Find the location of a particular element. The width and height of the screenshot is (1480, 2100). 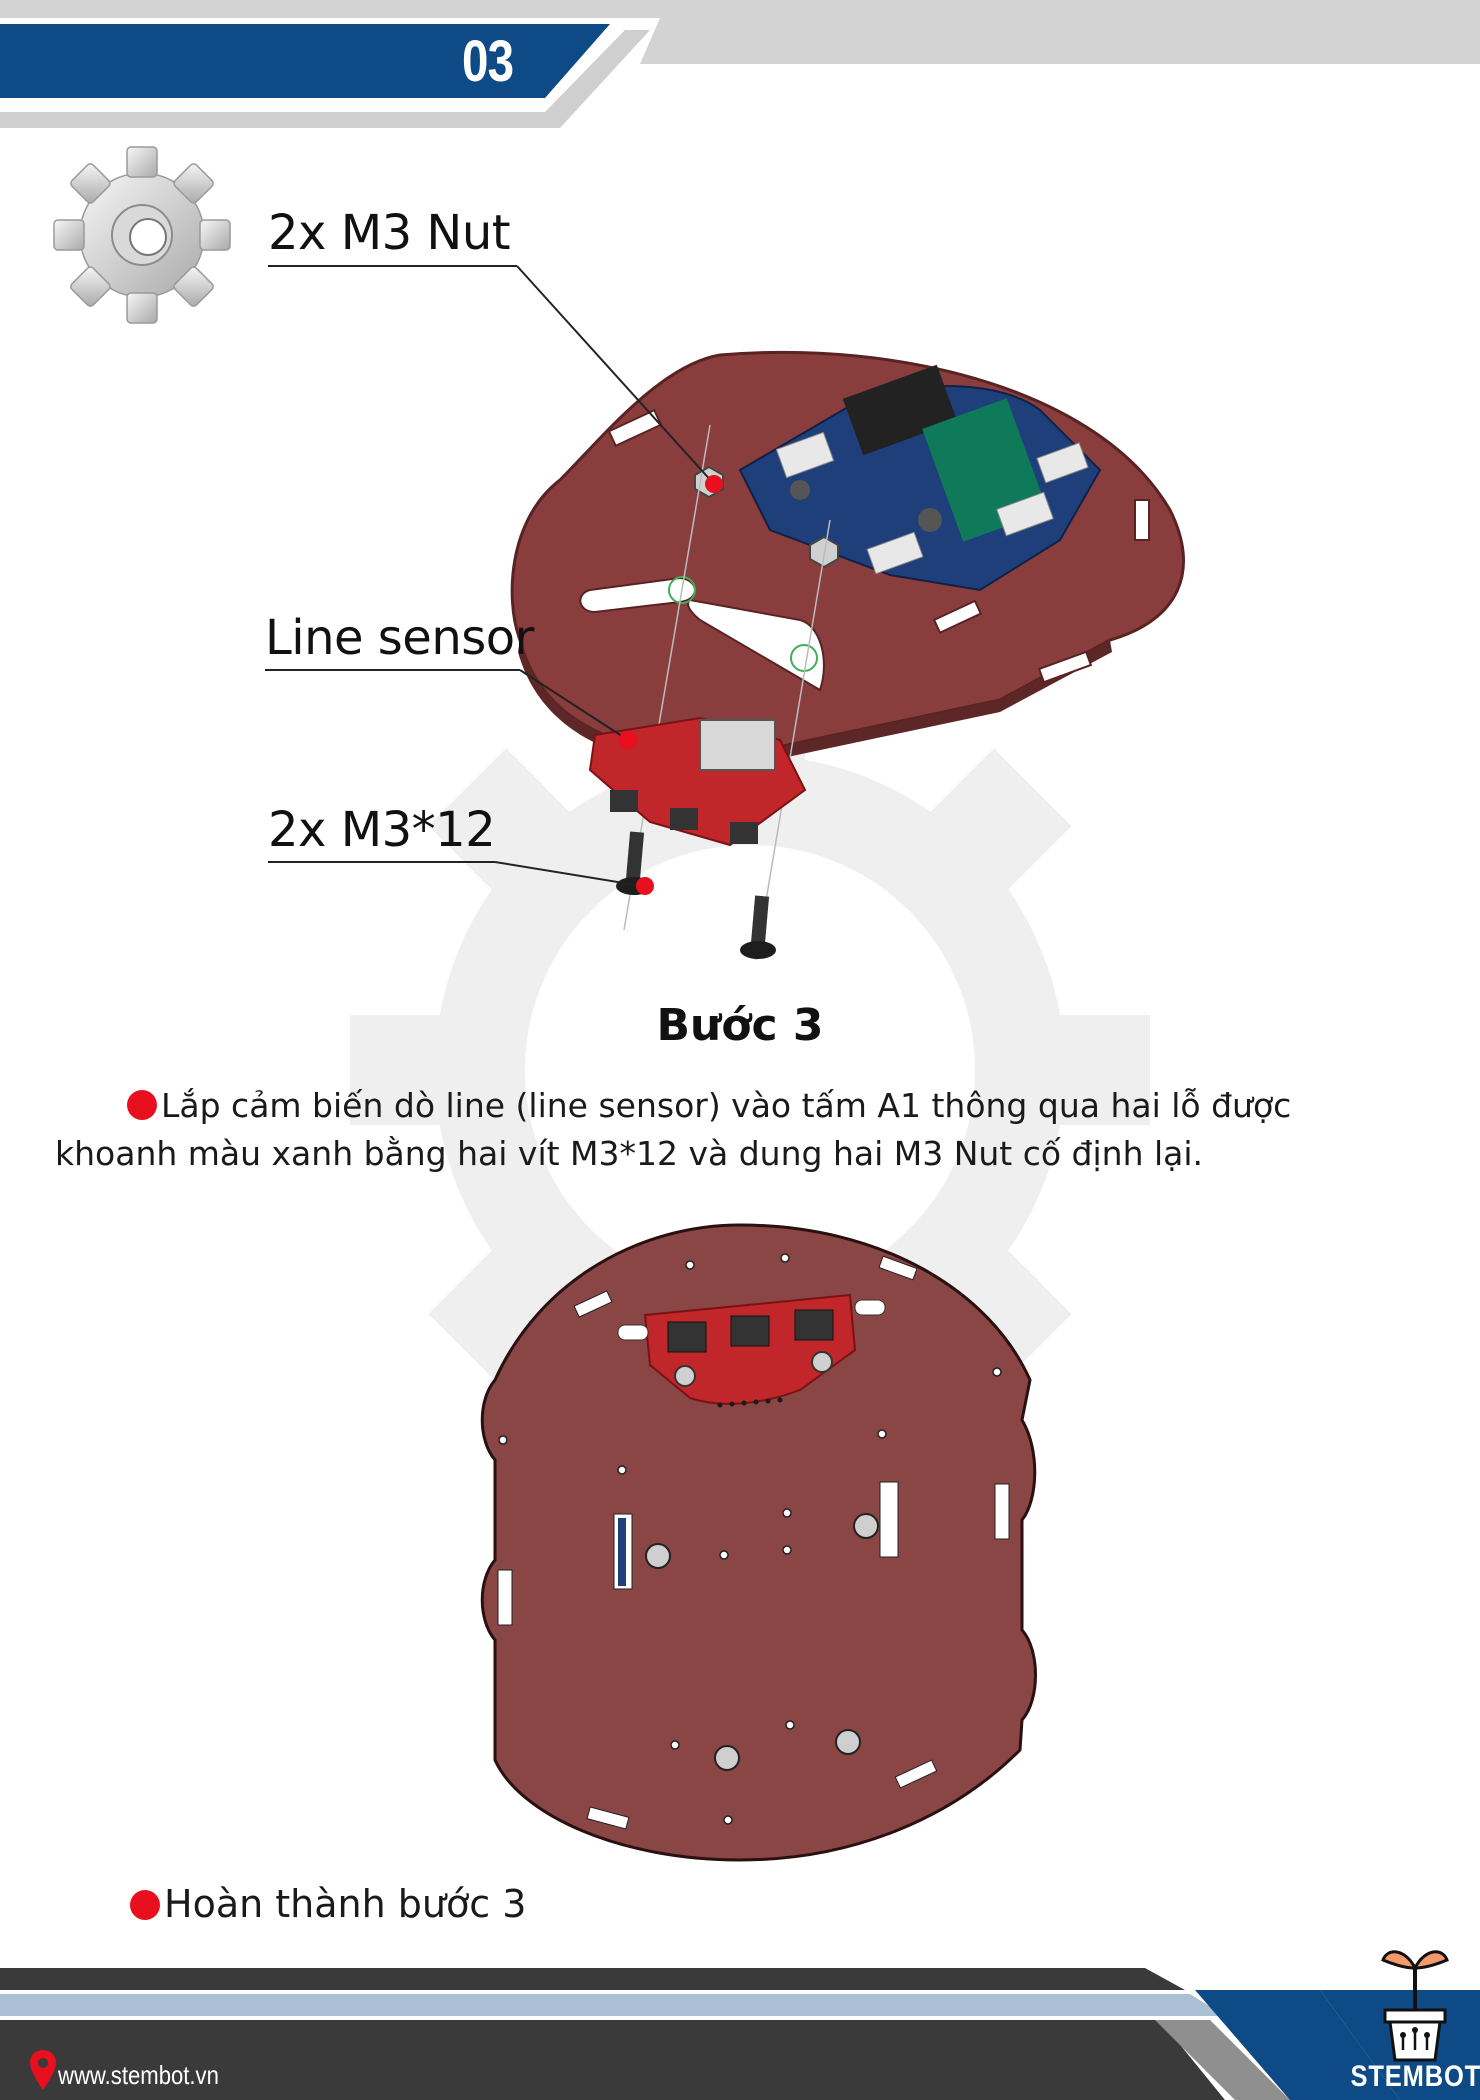

page-number: 03 is located at coordinates (488, 61).